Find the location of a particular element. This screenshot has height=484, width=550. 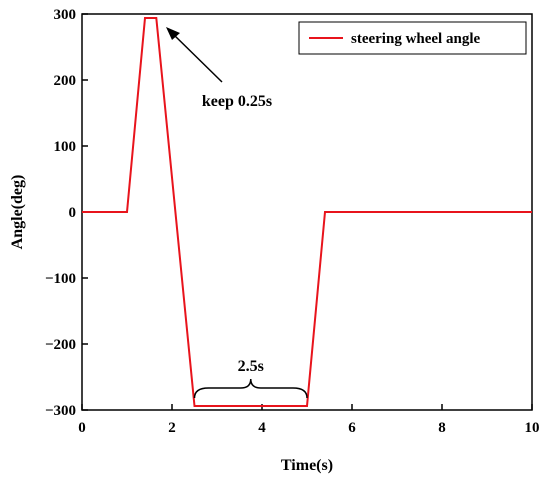

y-axis: 300 200 100 0 −100 −200 −300 is located at coordinates (66, 213).